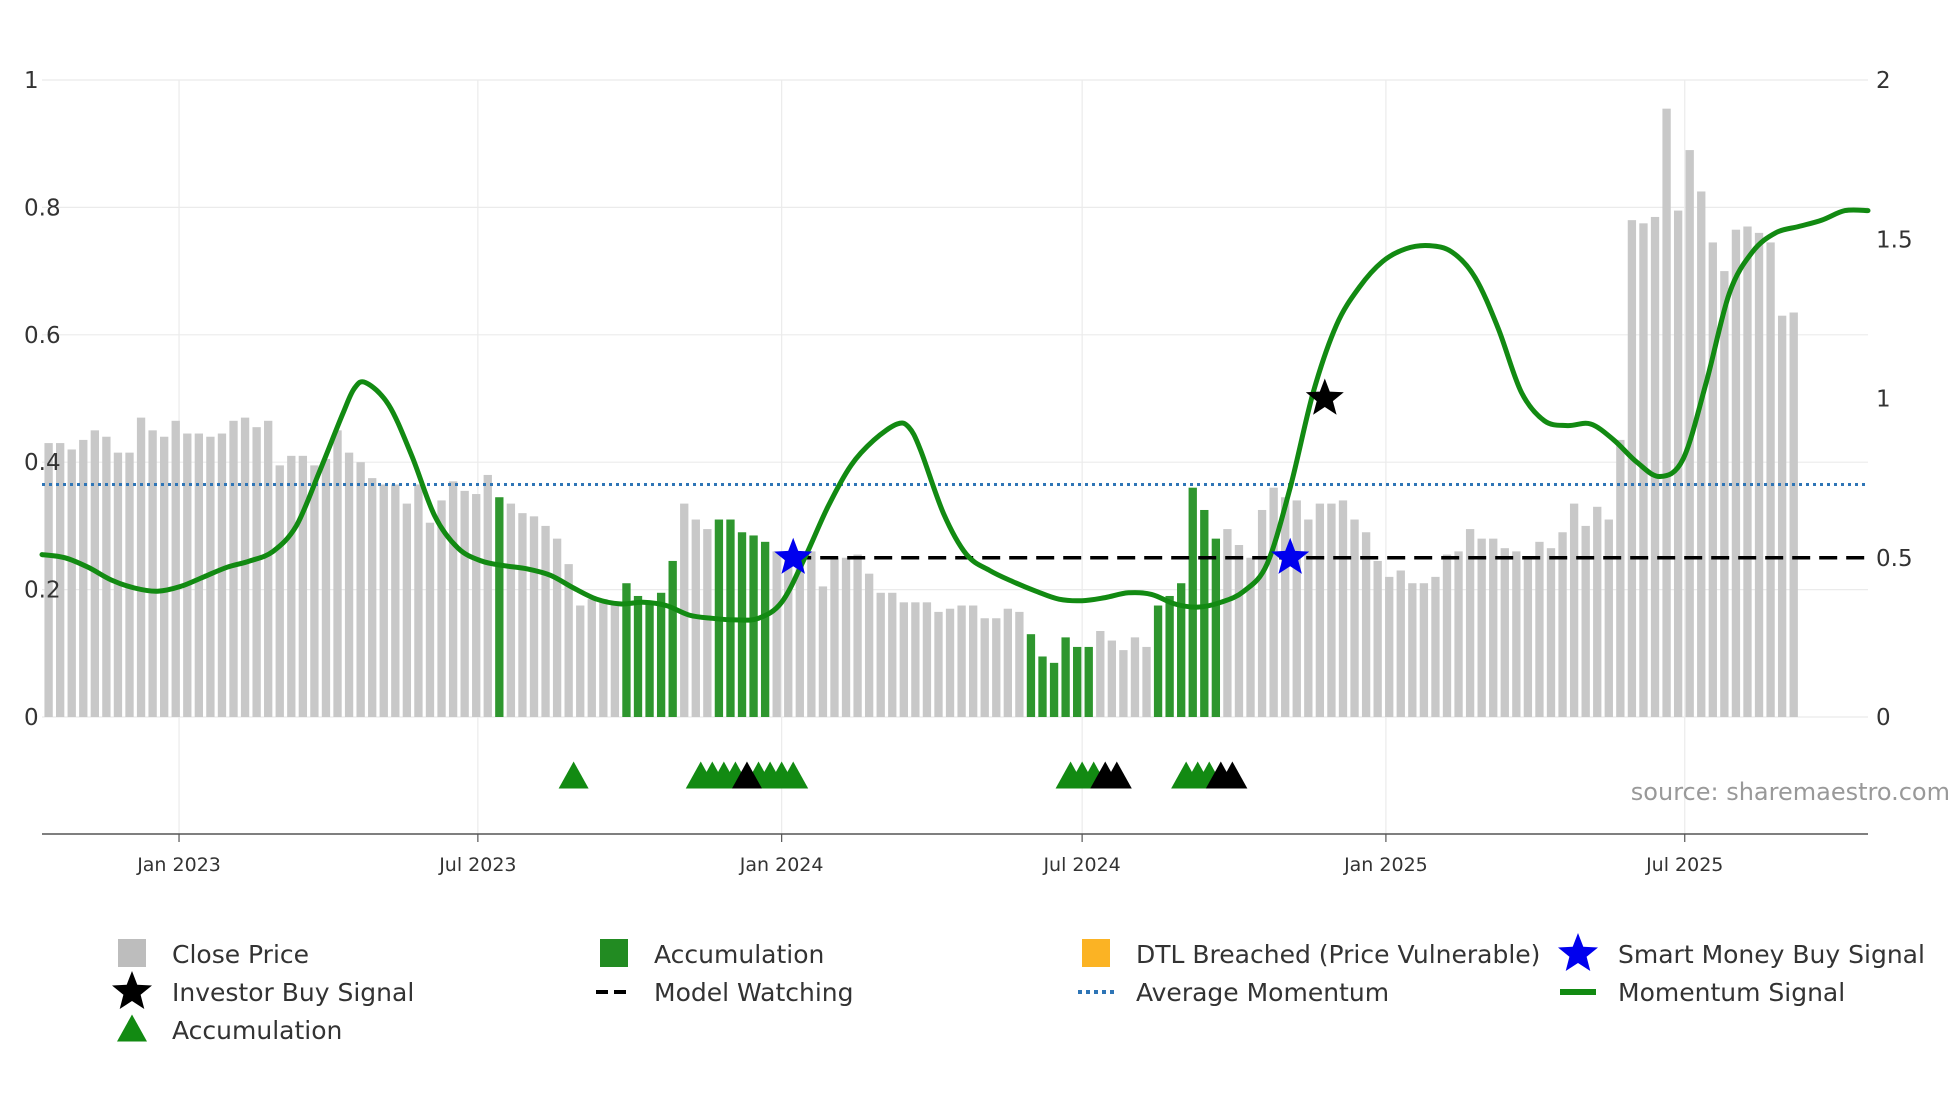 This screenshot has width=1960, height=1102. What do you see at coordinates (1385, 865) in the screenshot?
I see `x-axis-tick-label: Jan 2025` at bounding box center [1385, 865].